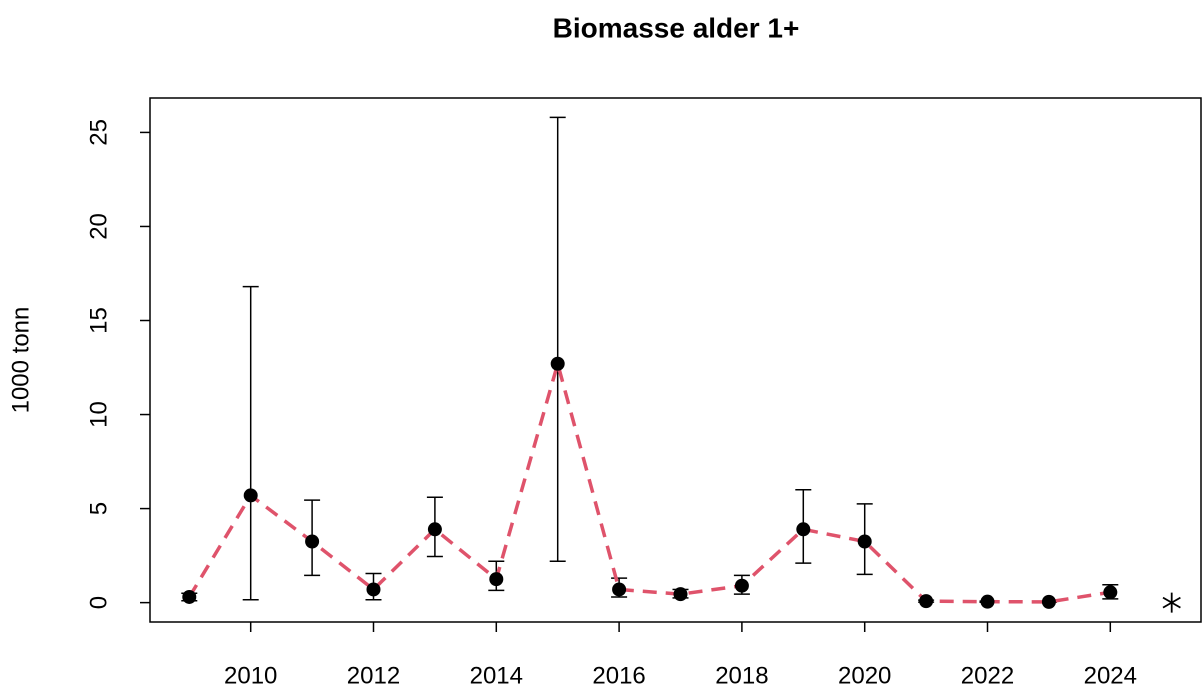 Image resolution: width=1202 pixels, height=700 pixels. I want to click on x-tick-label: 2012, so click(373, 675).